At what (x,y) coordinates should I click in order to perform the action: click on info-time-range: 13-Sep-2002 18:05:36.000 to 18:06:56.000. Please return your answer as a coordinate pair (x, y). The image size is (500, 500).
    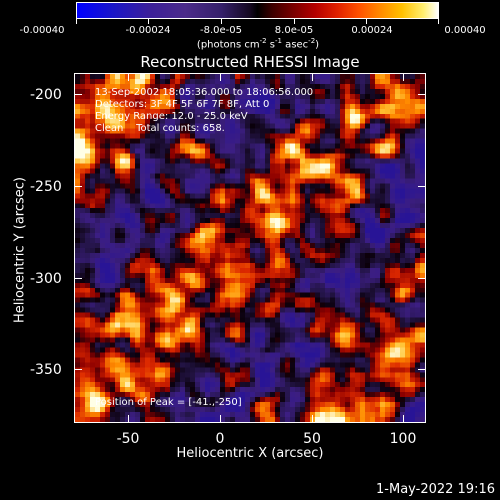
    Looking at the image, I should click on (204, 92).